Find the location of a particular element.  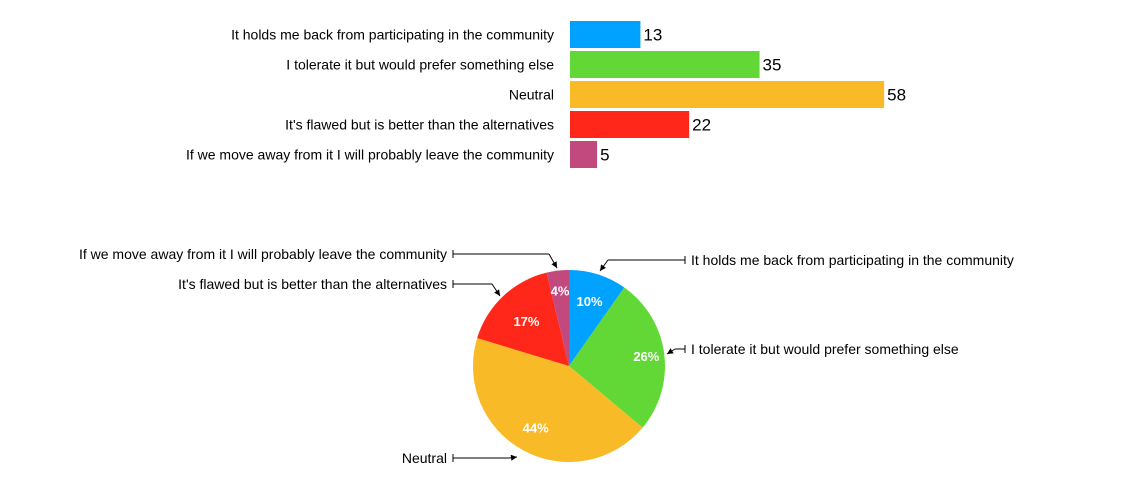

pie-percent-label: 44% is located at coordinates (536, 428).